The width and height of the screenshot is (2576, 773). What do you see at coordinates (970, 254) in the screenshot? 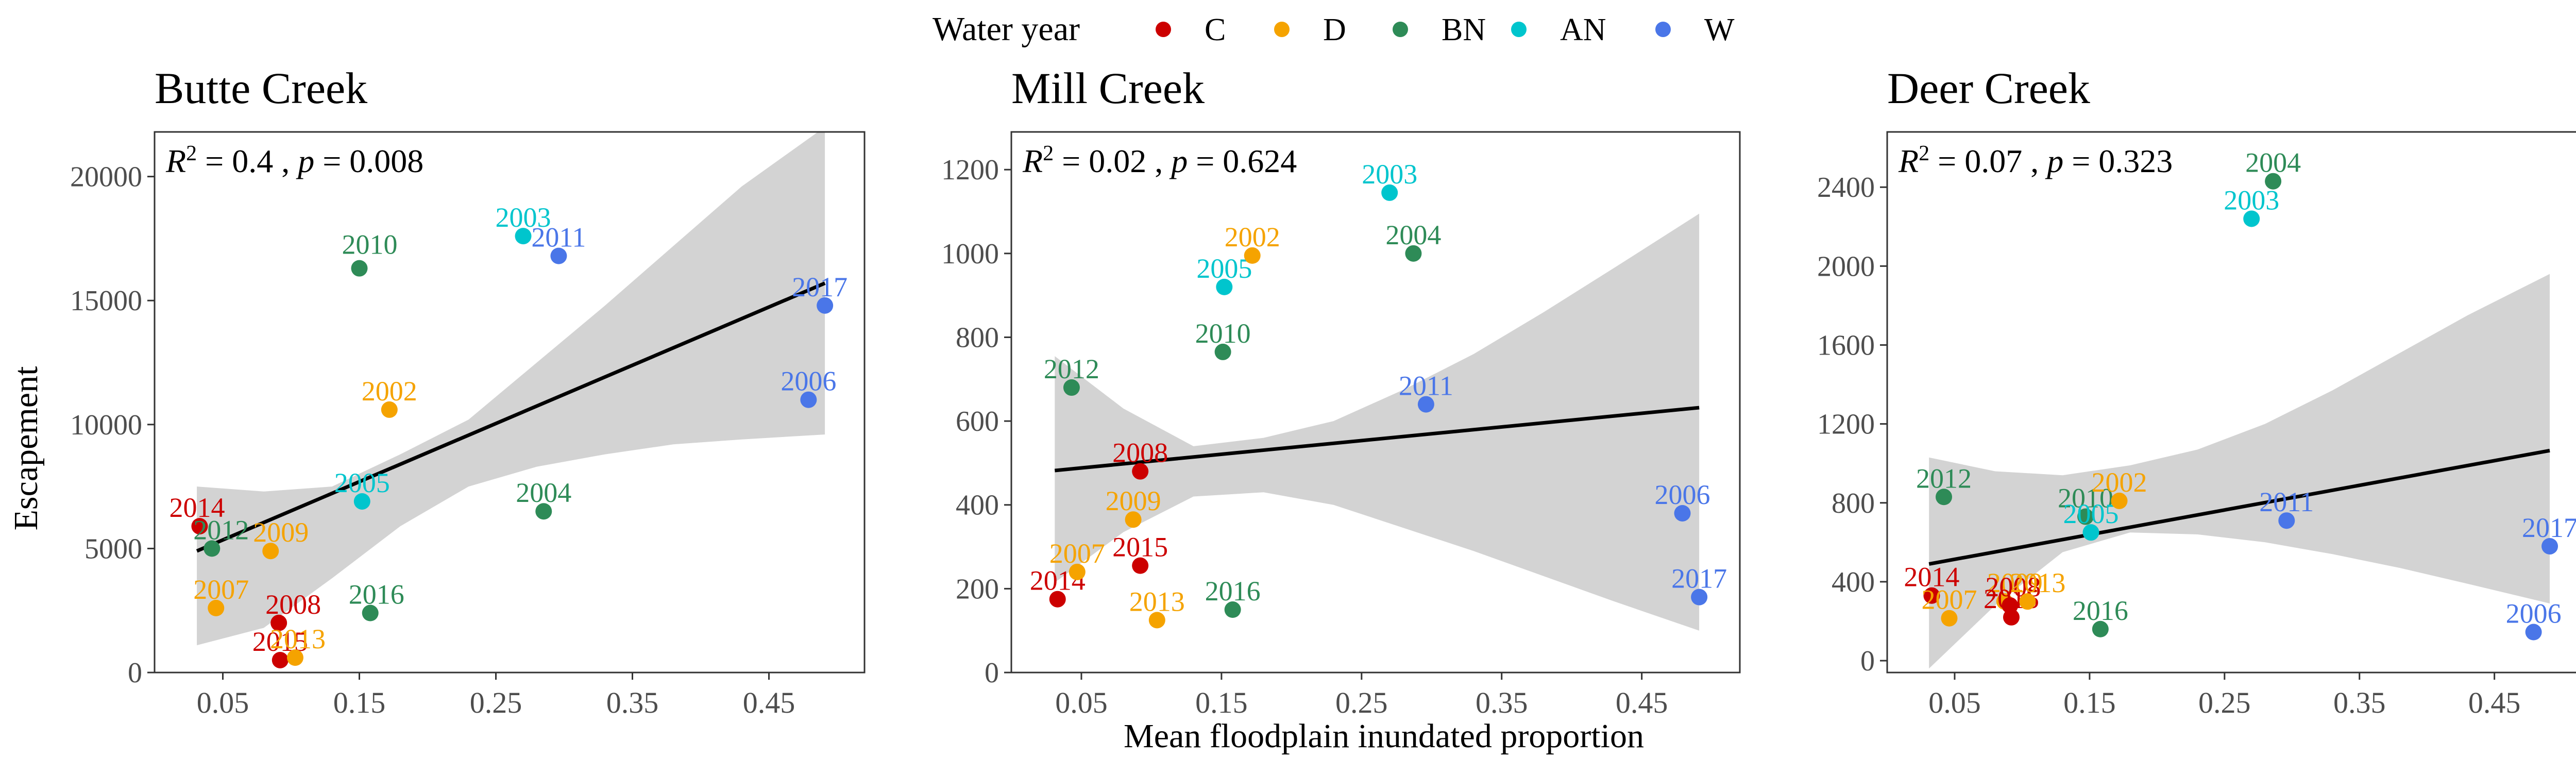
I see `y-tick-label: 1000` at bounding box center [970, 254].